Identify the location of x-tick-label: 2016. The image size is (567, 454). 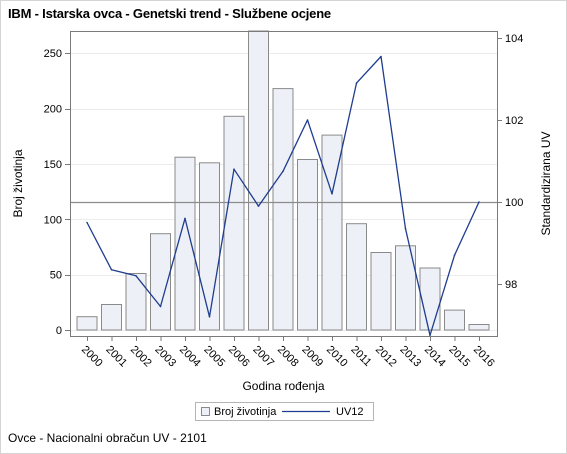
(484, 357).